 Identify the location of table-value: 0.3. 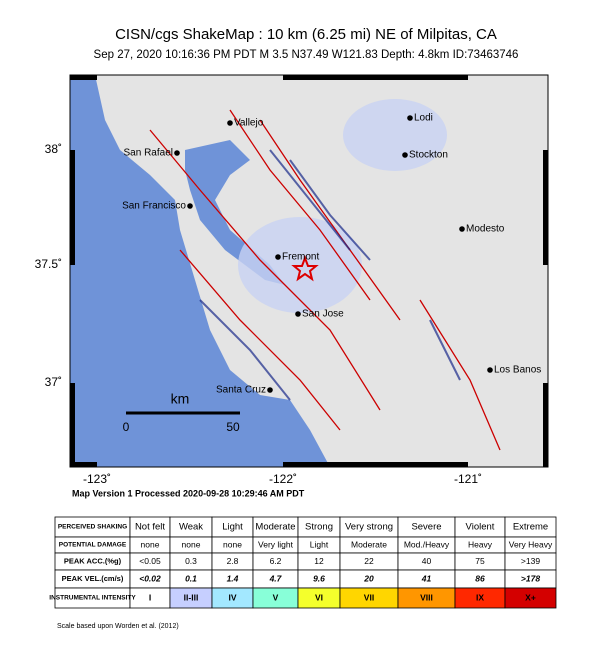
(191, 561).